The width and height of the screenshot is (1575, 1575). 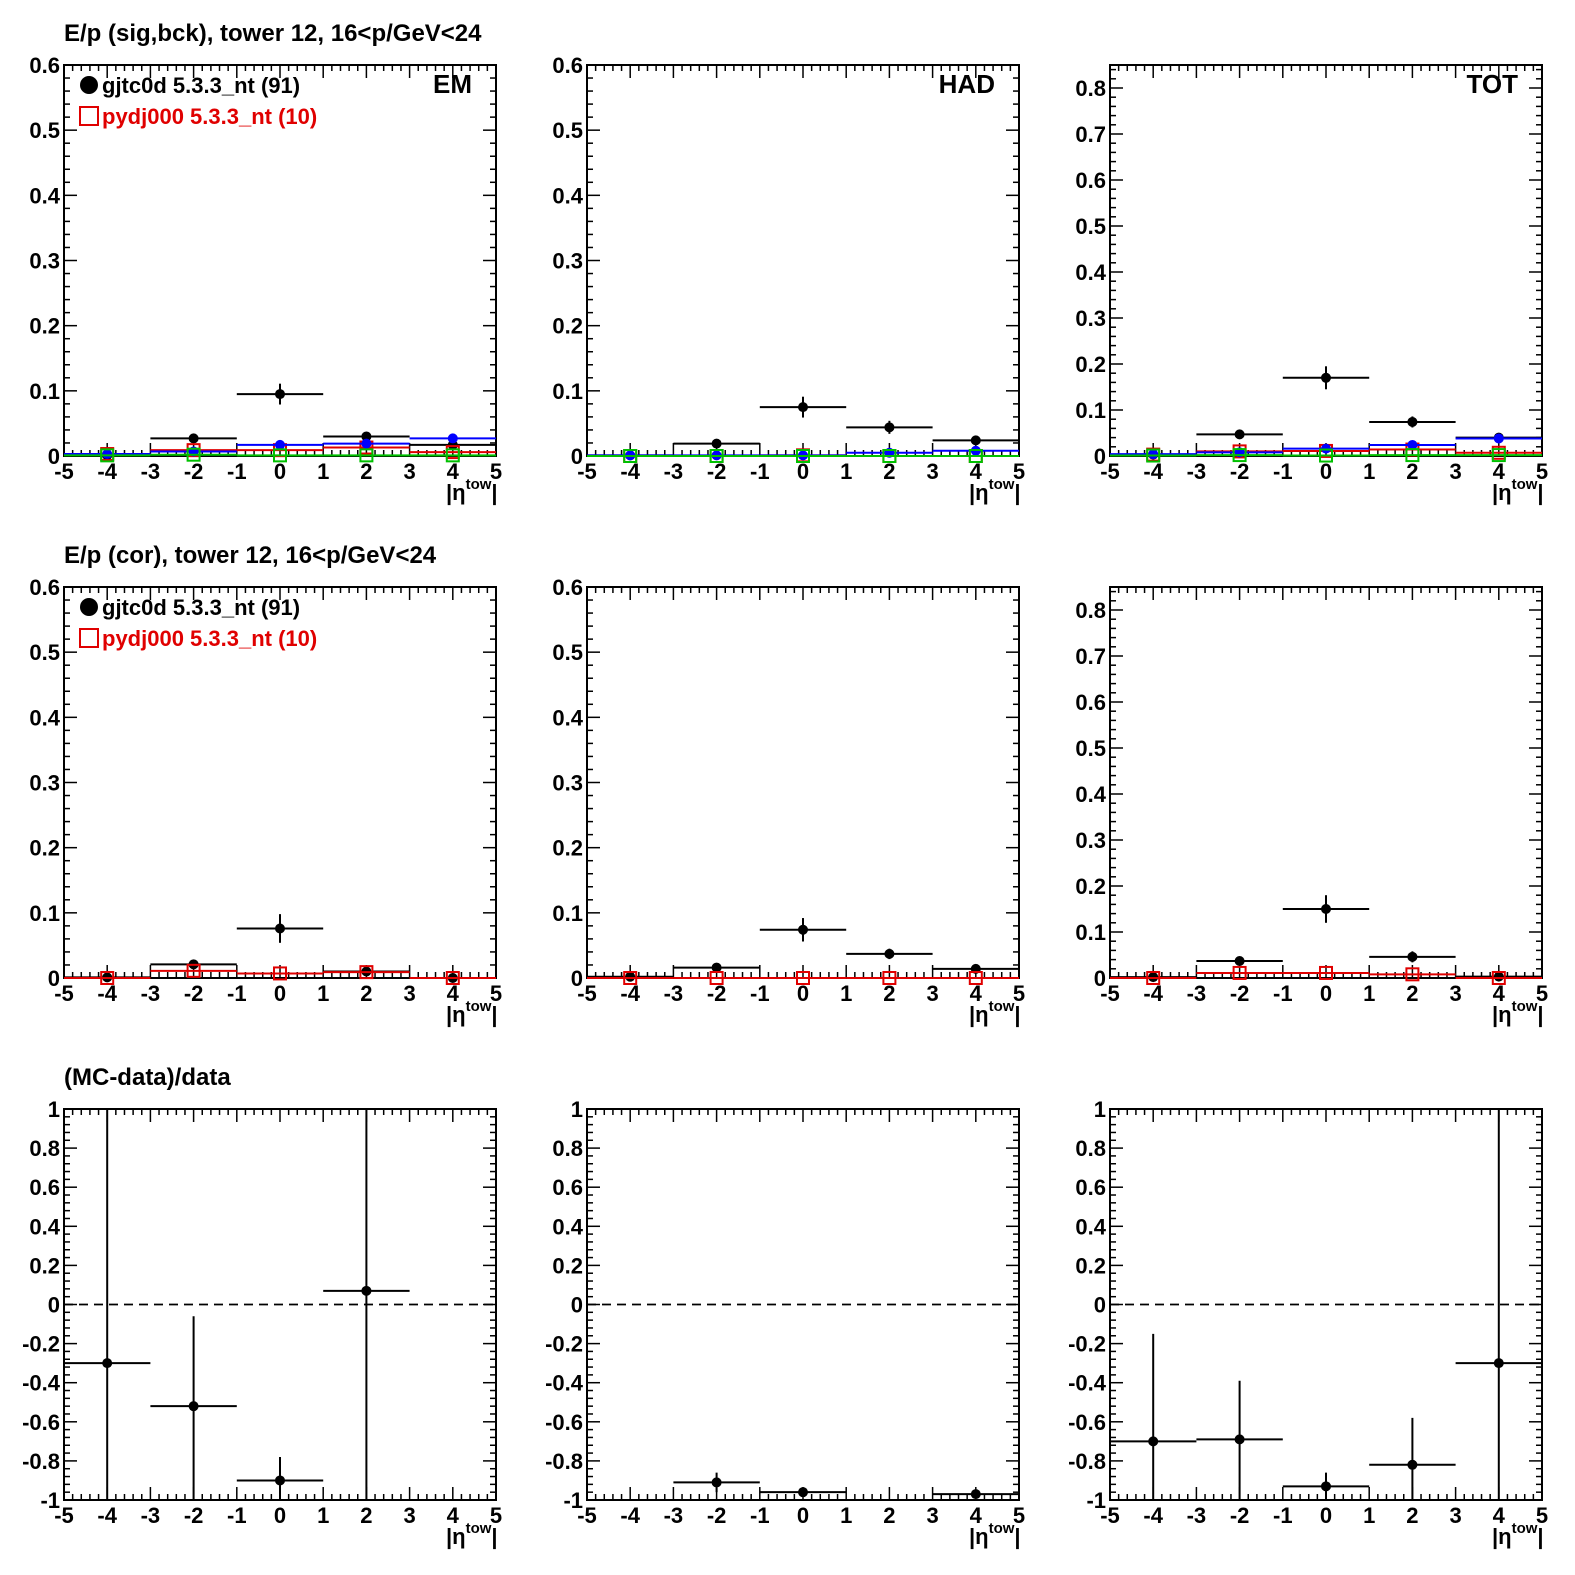 What do you see at coordinates (89, 116) in the screenshot?
I see `legend-marker-mc` at bounding box center [89, 116].